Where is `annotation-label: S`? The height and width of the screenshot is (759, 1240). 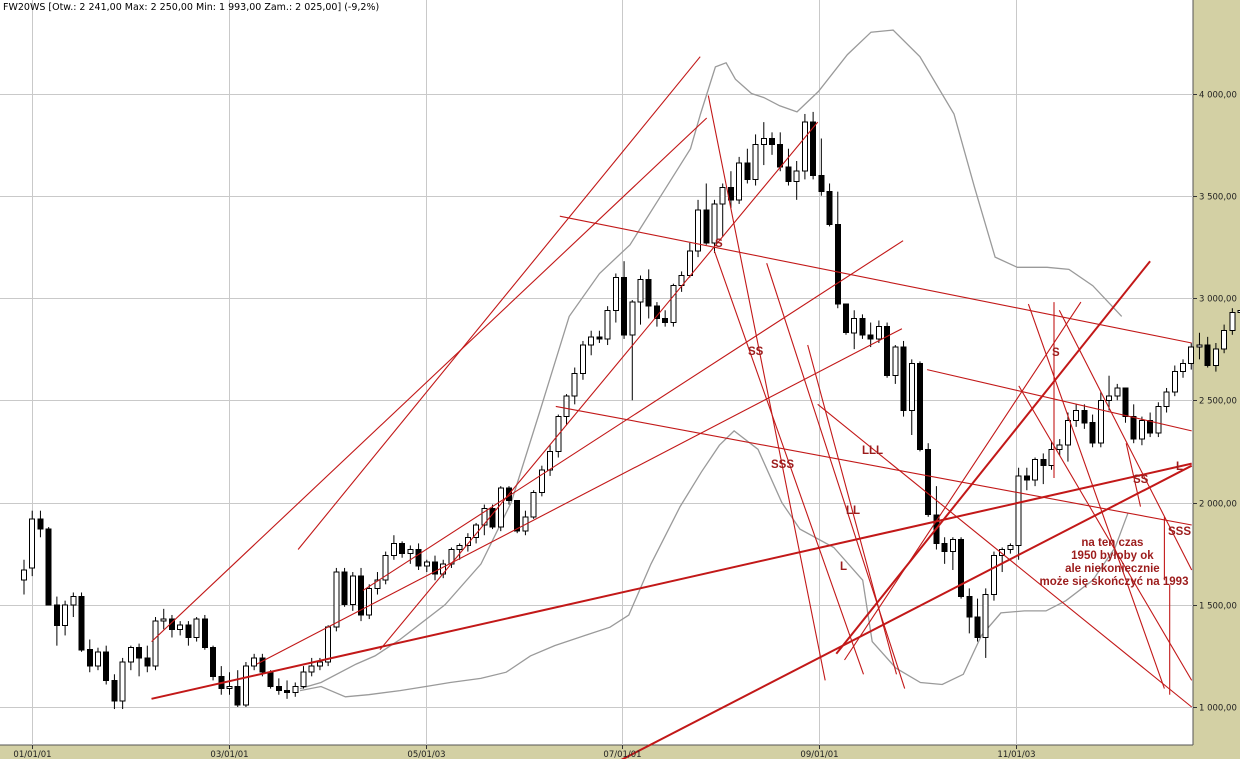 annotation-label: S is located at coordinates (1056, 353).